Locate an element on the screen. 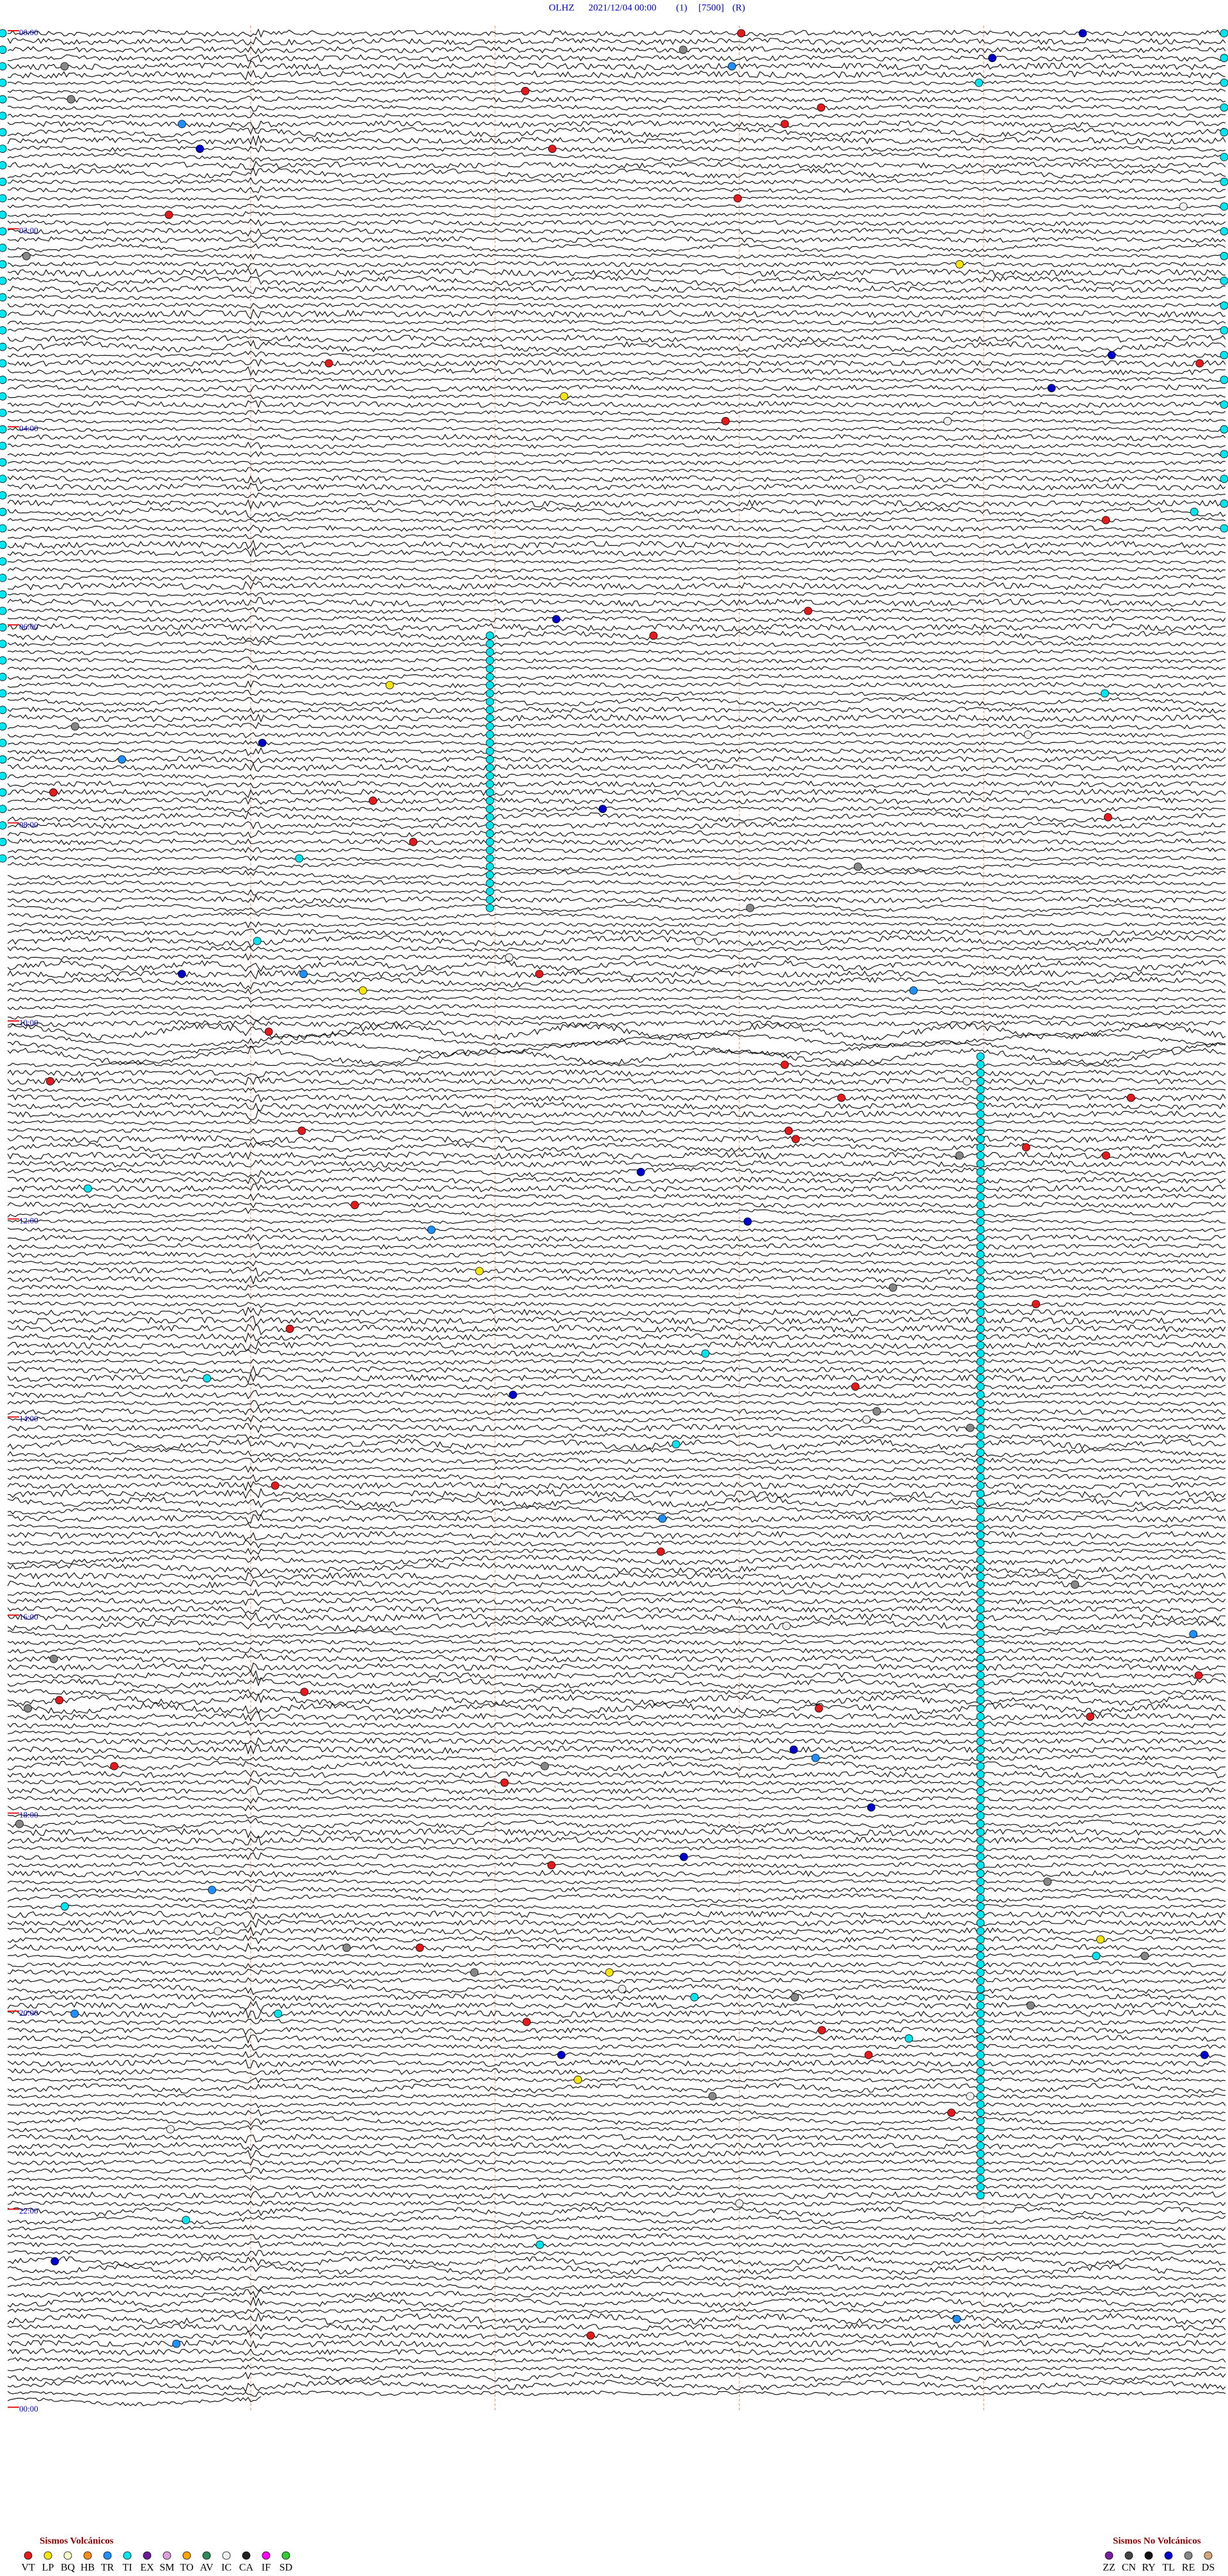  legend-title: Sismos Volcánicos is located at coordinates (77, 2541).